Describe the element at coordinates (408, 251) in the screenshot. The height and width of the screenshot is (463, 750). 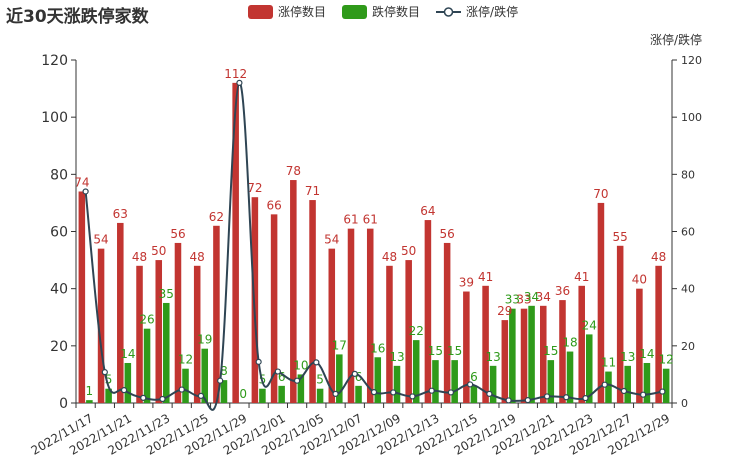
I see `data-label-limit-up: 50` at that location.